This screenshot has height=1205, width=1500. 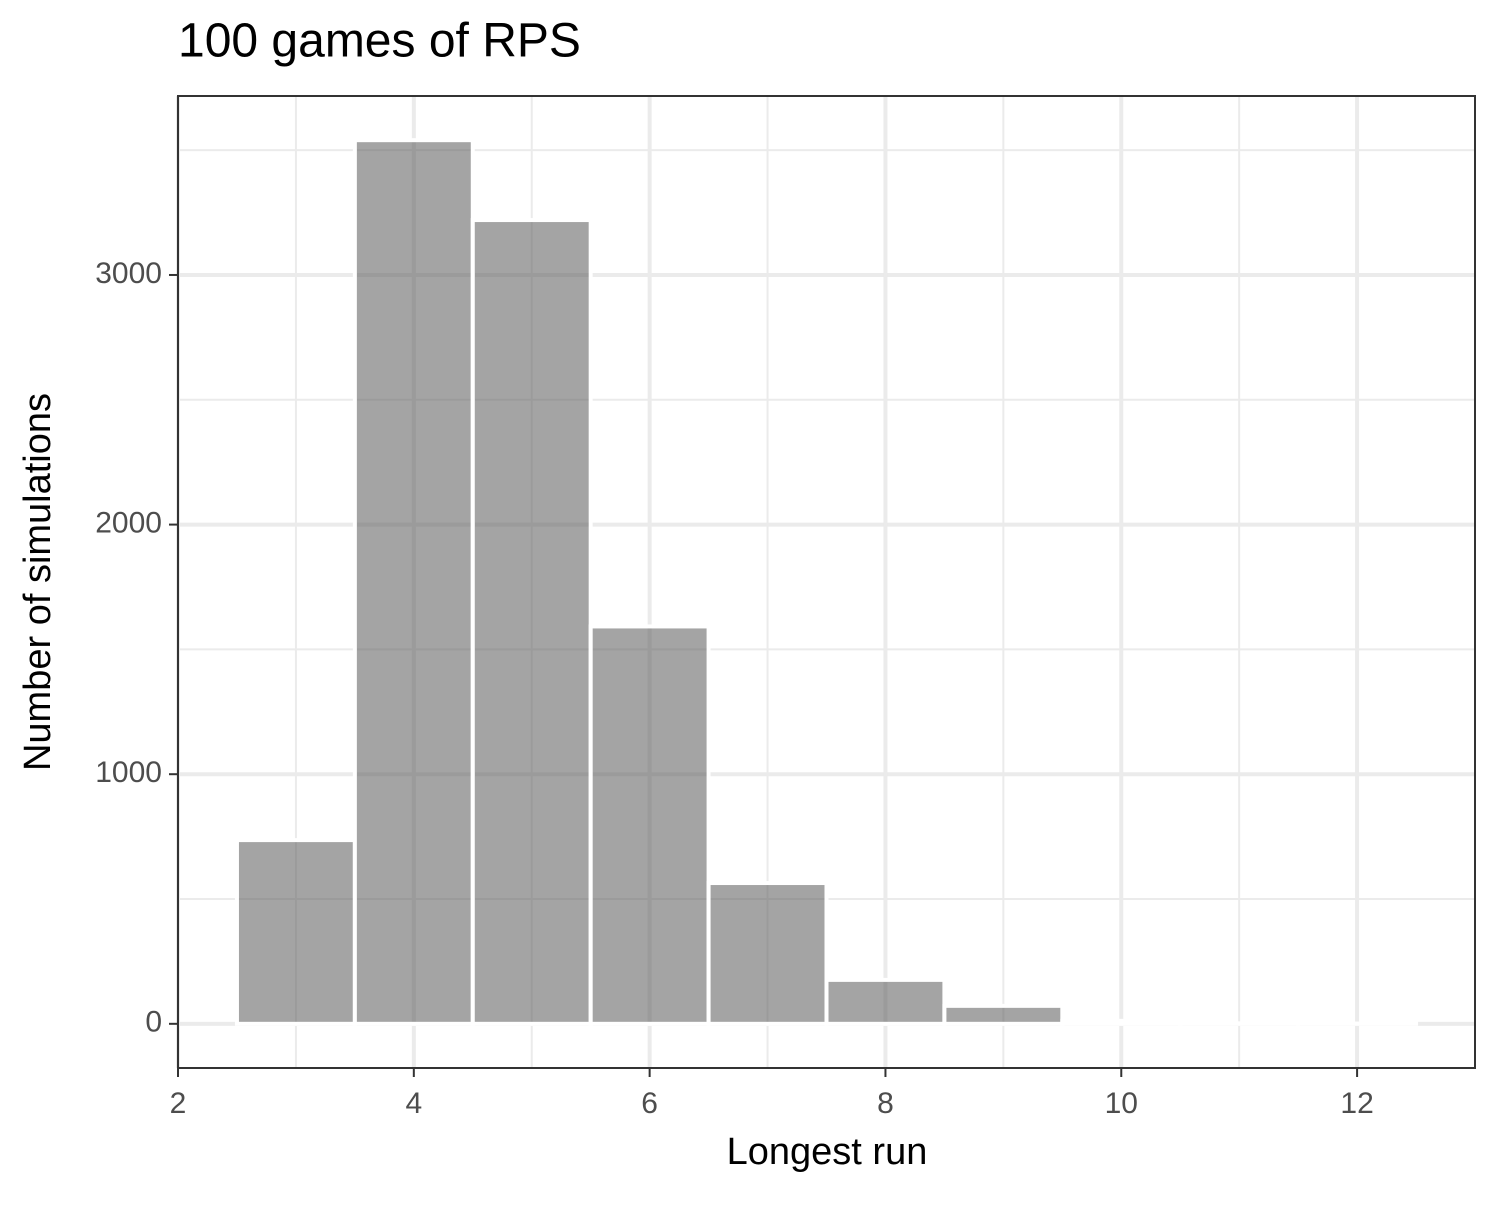 I want to click on y-tick-label: 3000, so click(x=128, y=273).